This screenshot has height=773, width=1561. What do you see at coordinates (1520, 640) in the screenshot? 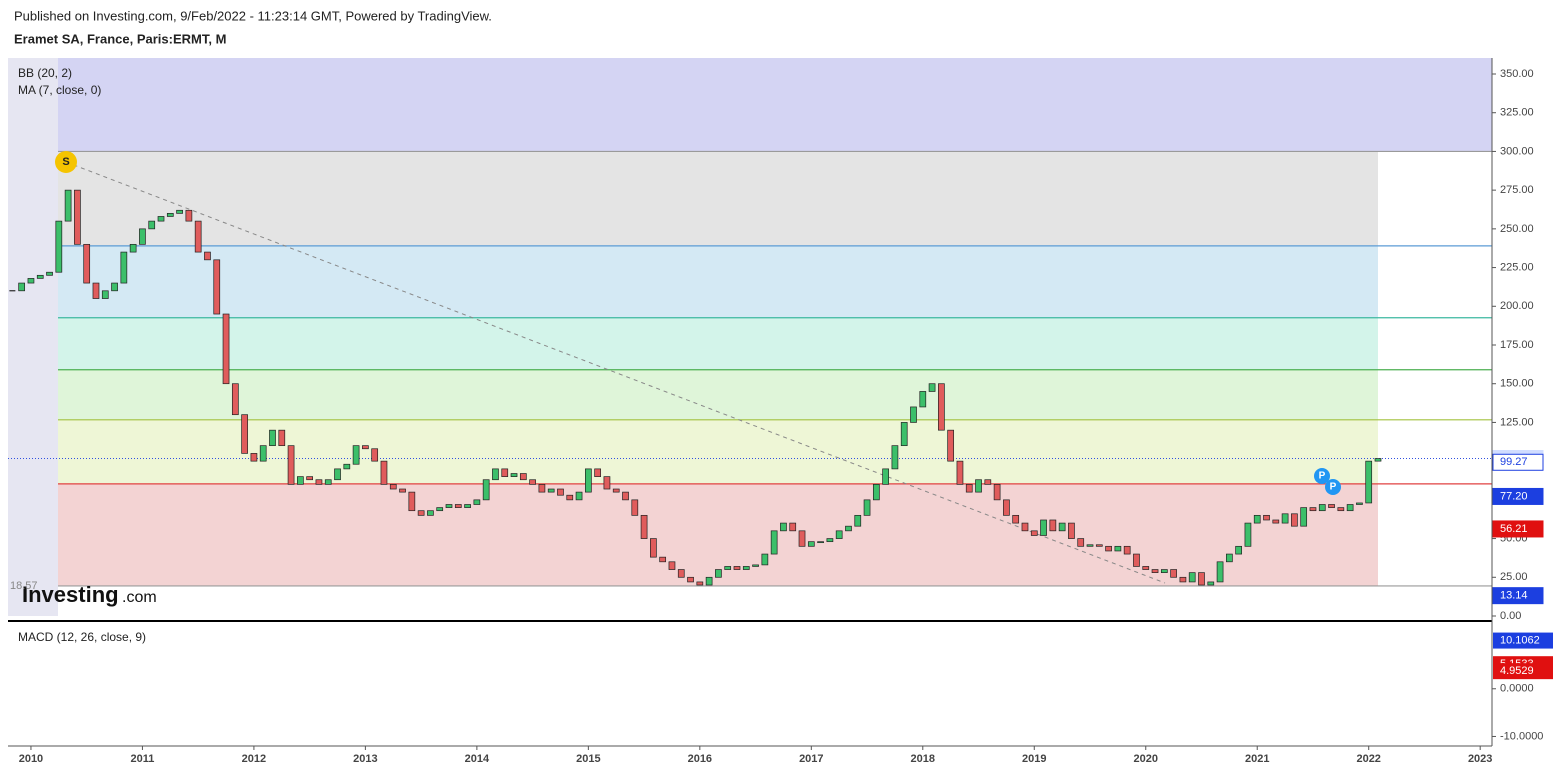
I see `macd-tag-label: 10.1062` at bounding box center [1520, 640].